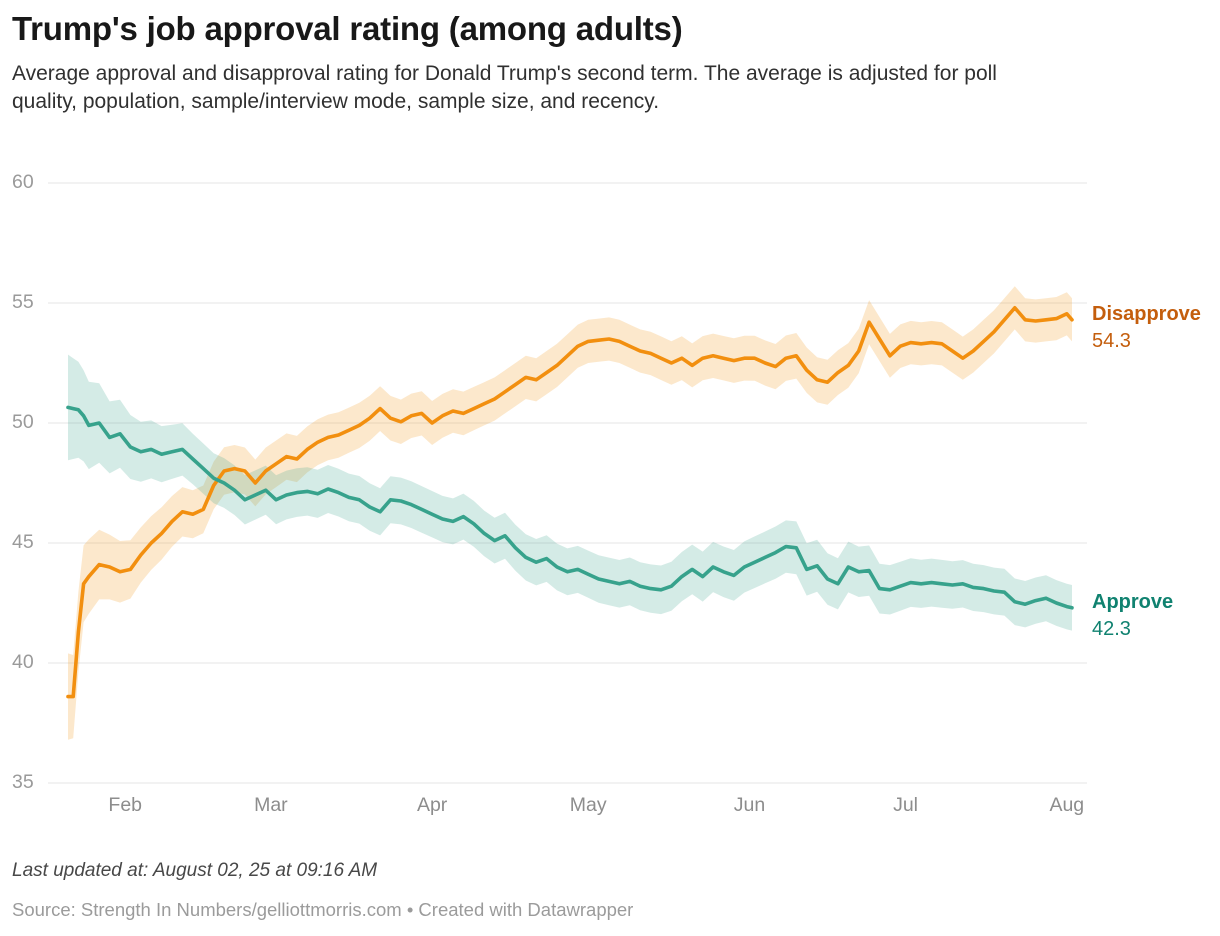  What do you see at coordinates (432, 805) in the screenshot?
I see `x-tick-apr: Apr` at bounding box center [432, 805].